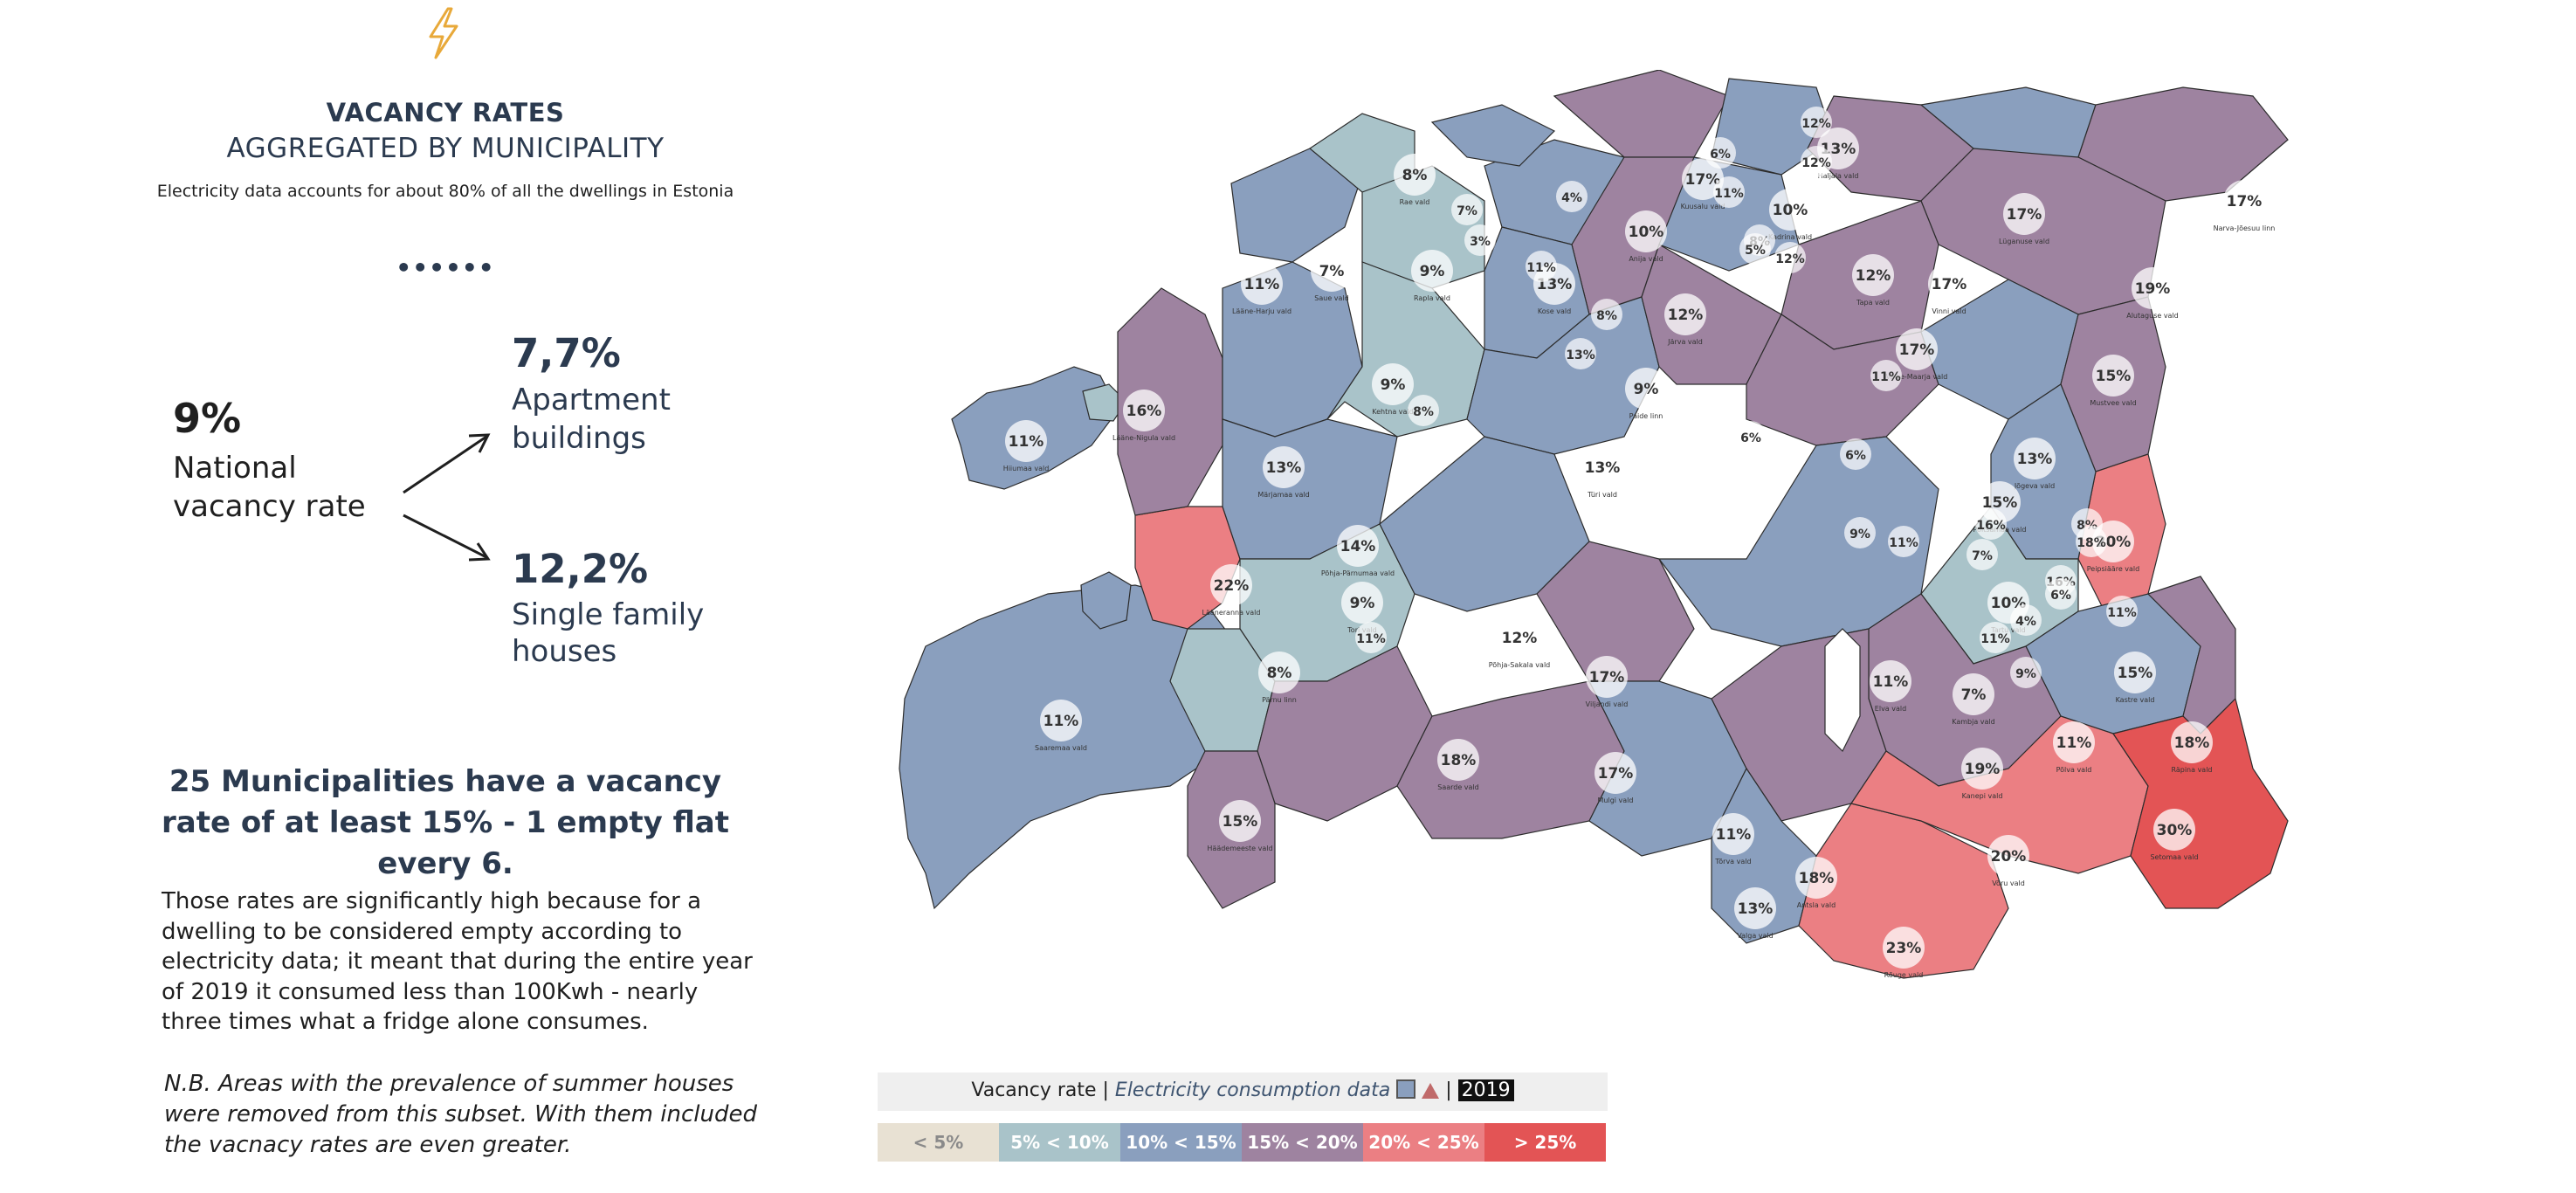 The image size is (2576, 1193). What do you see at coordinates (2009, 856) in the screenshot?
I see `rate-label: 20%` at bounding box center [2009, 856].